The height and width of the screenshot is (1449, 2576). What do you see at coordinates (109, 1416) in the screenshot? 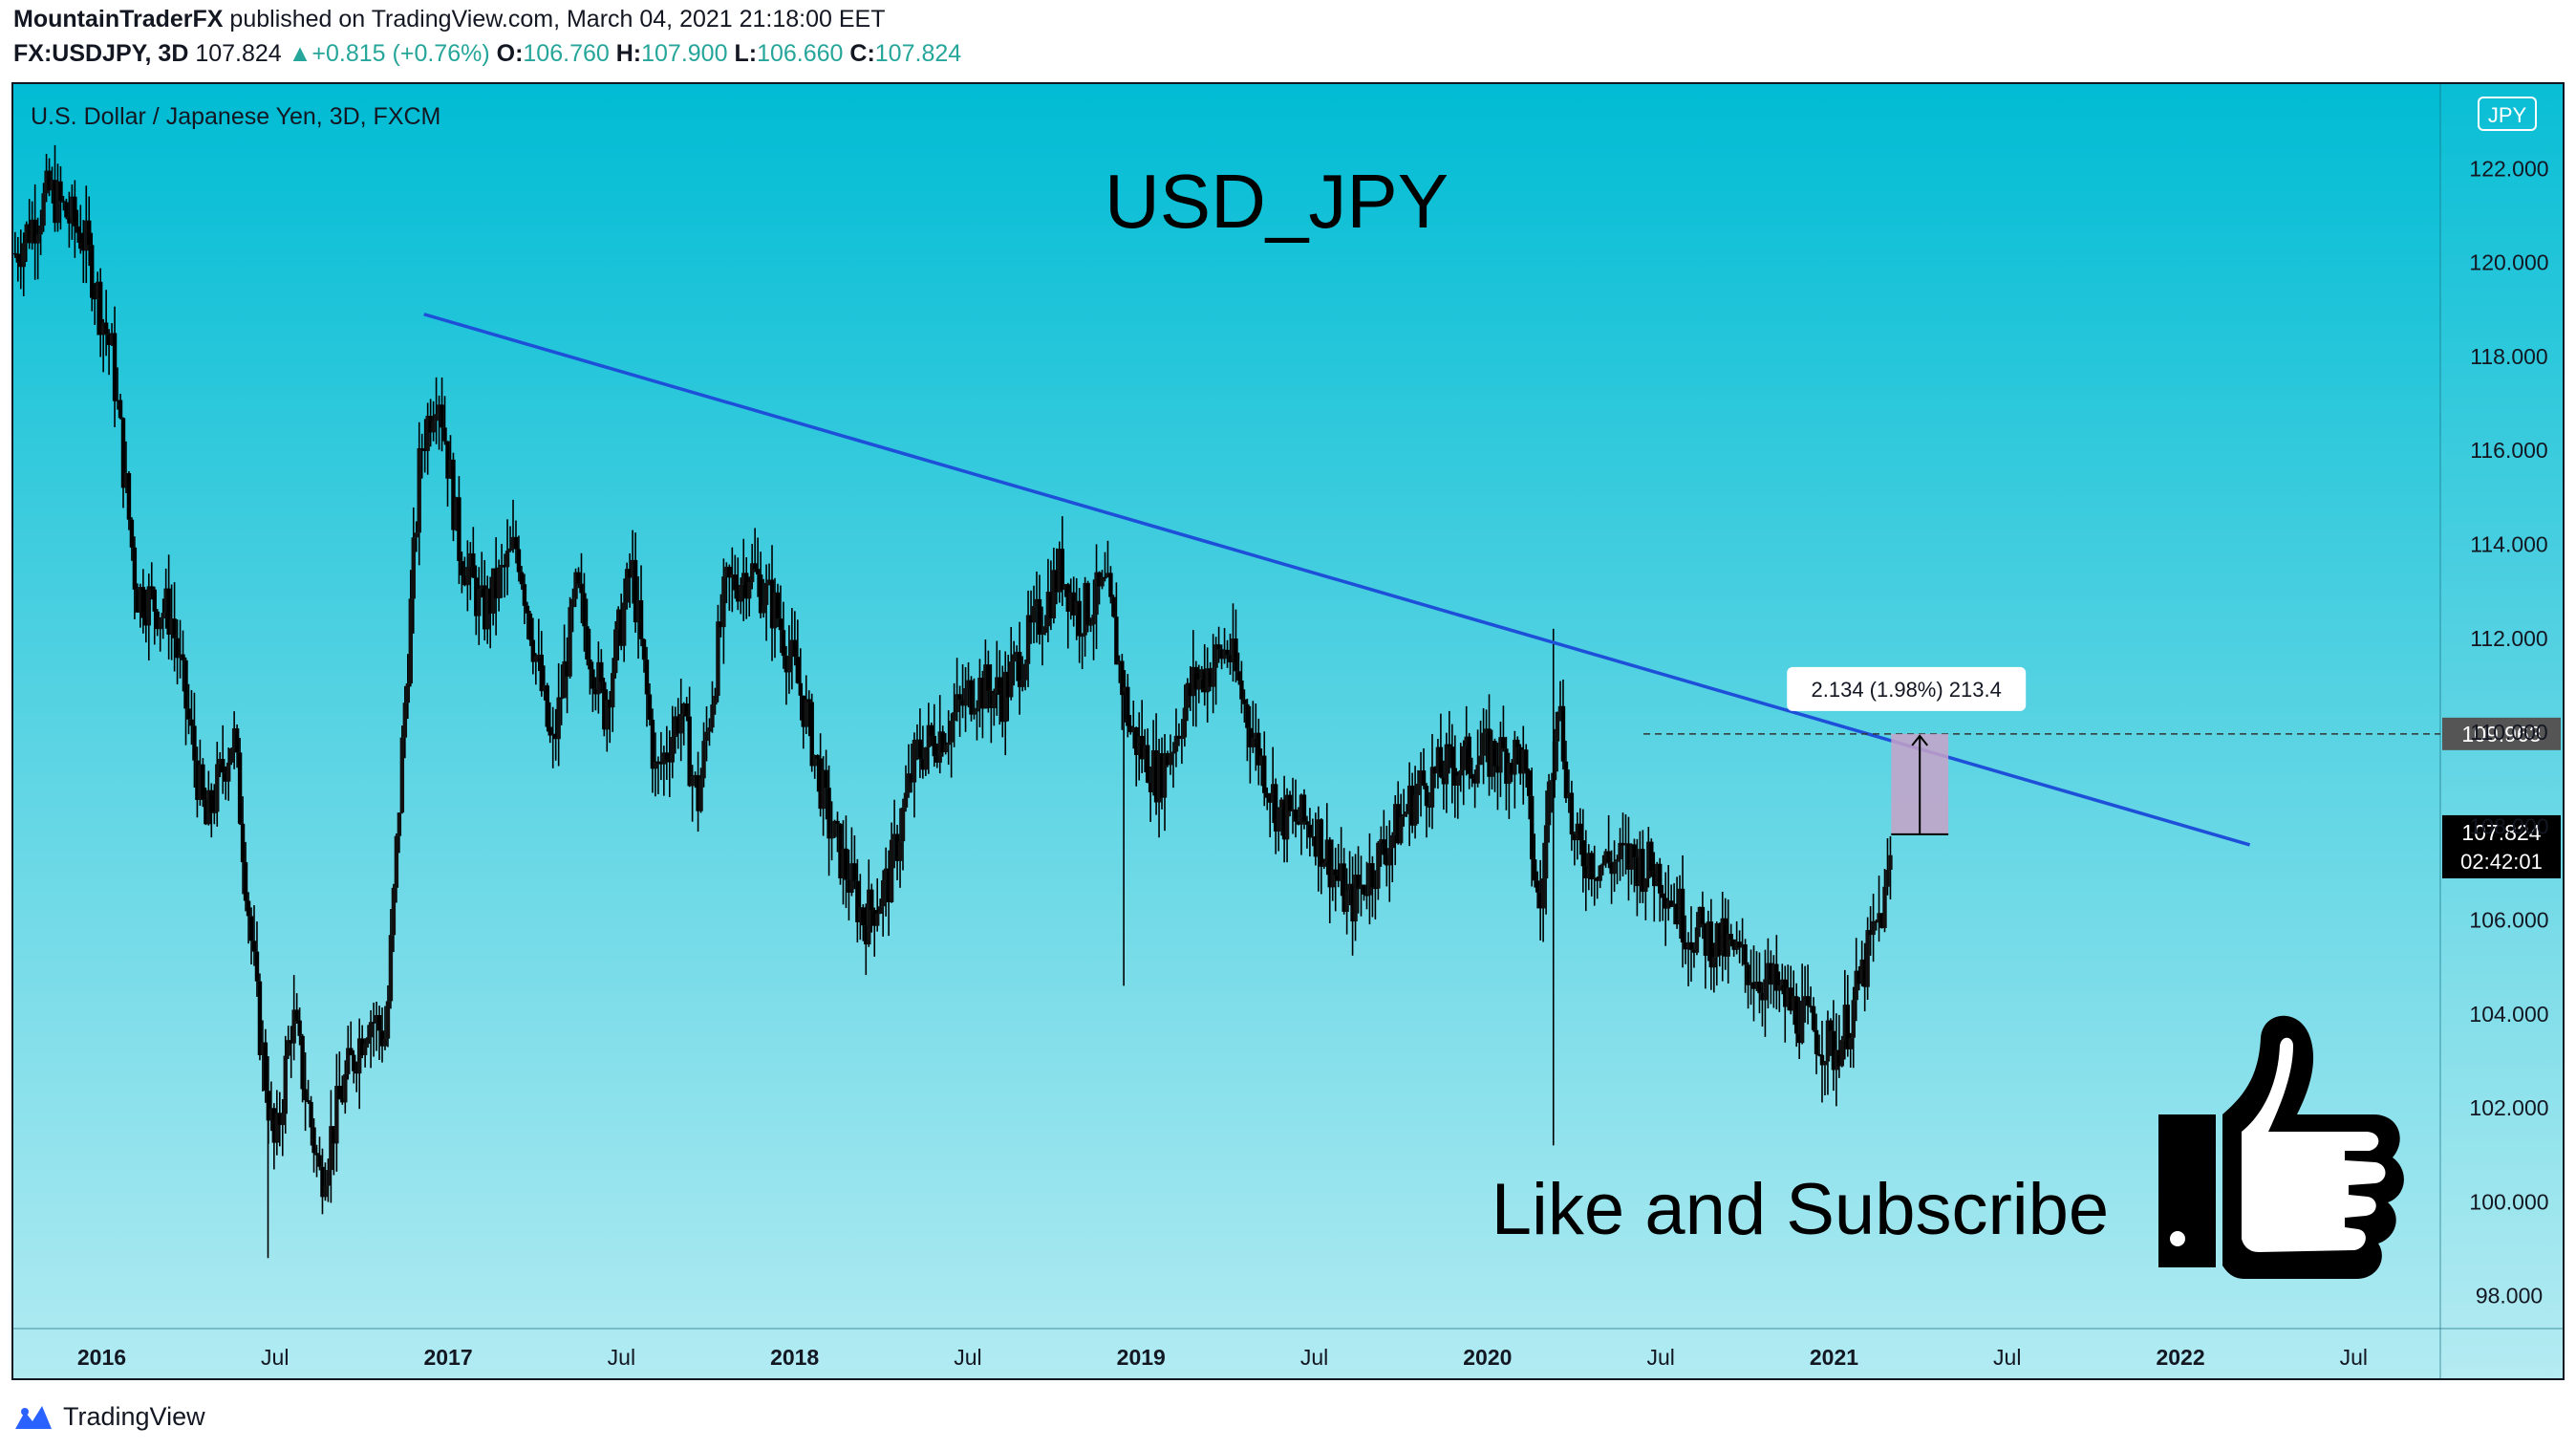
I see `footer-brand: TradingView` at bounding box center [109, 1416].